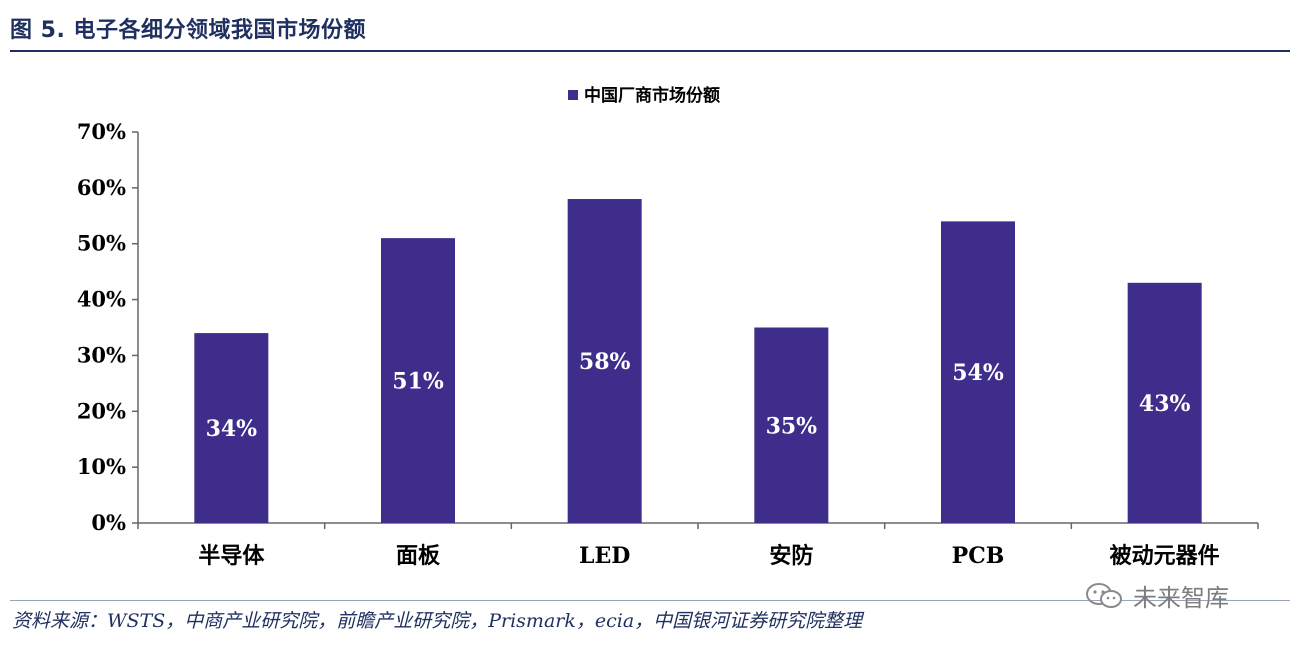 Image resolution: width=1300 pixels, height=658 pixels. Describe the element at coordinates (101, 410) in the screenshot. I see `y-tick-label: 20%` at that location.